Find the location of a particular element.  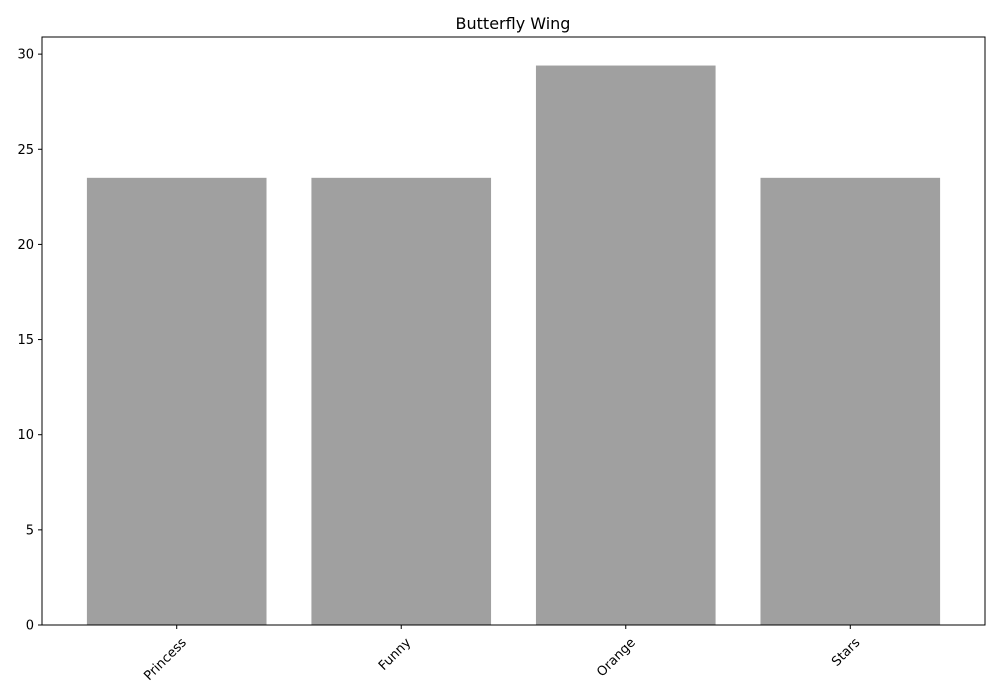

x-tick-label-princess: Princess is located at coordinates (165, 659).